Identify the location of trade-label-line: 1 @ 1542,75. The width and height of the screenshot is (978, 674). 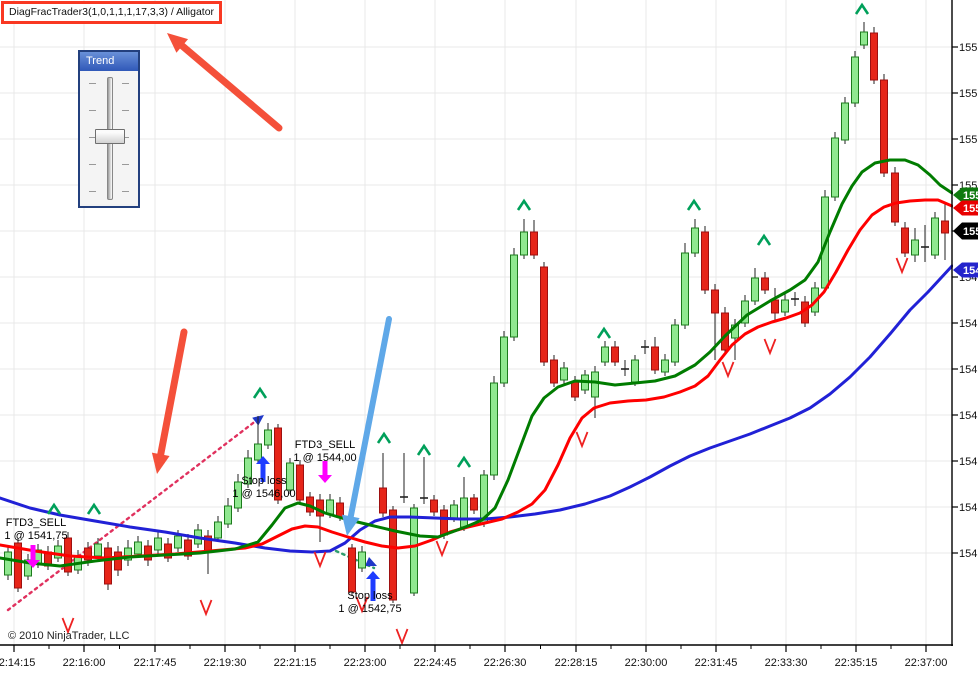
(370, 608).